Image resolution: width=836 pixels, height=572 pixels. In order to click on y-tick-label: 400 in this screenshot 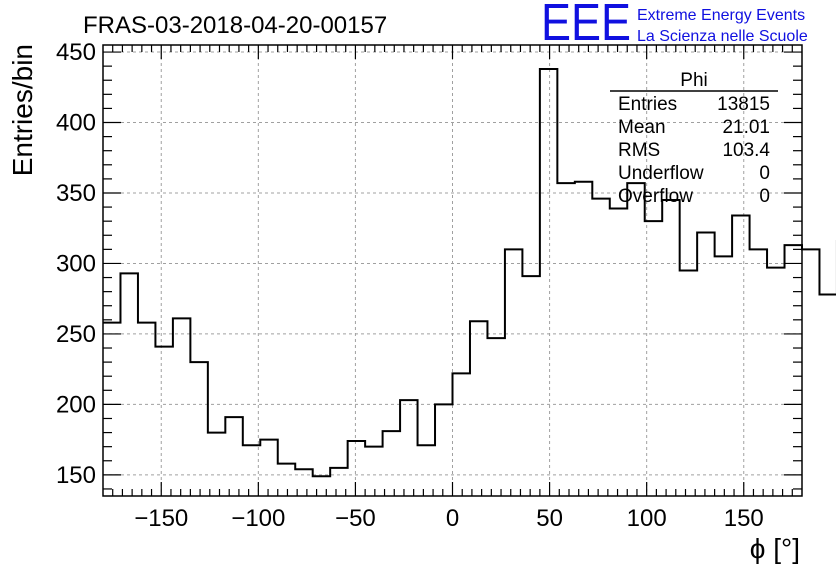, I will do `click(76, 123)`.